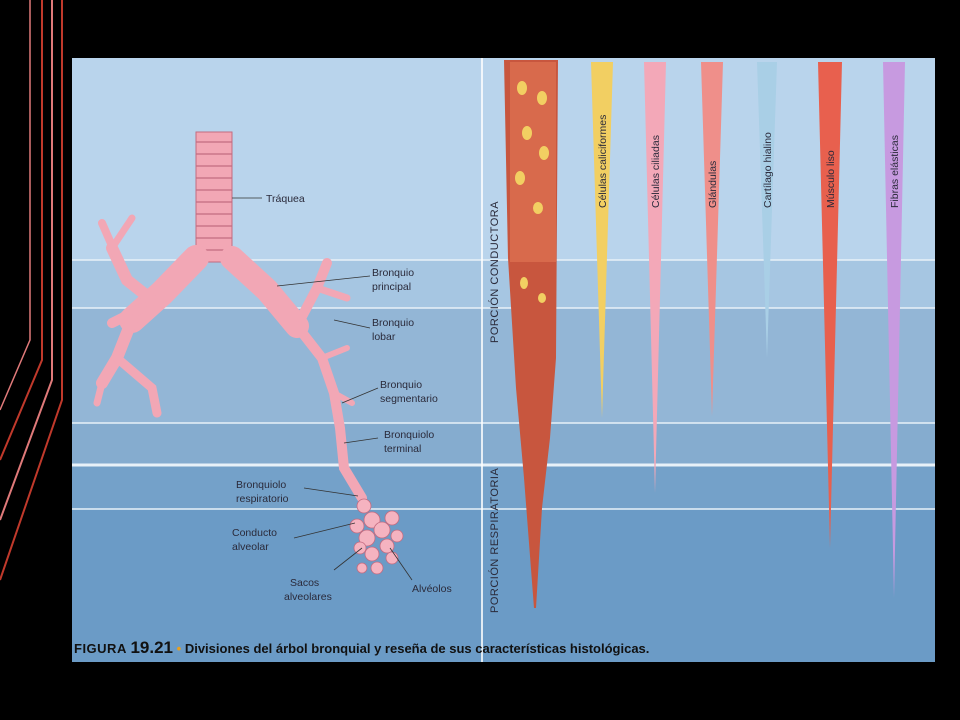  What do you see at coordinates (409, 399) in the screenshot?
I see `label-bronquio-segmentario-2: segmentario` at bounding box center [409, 399].